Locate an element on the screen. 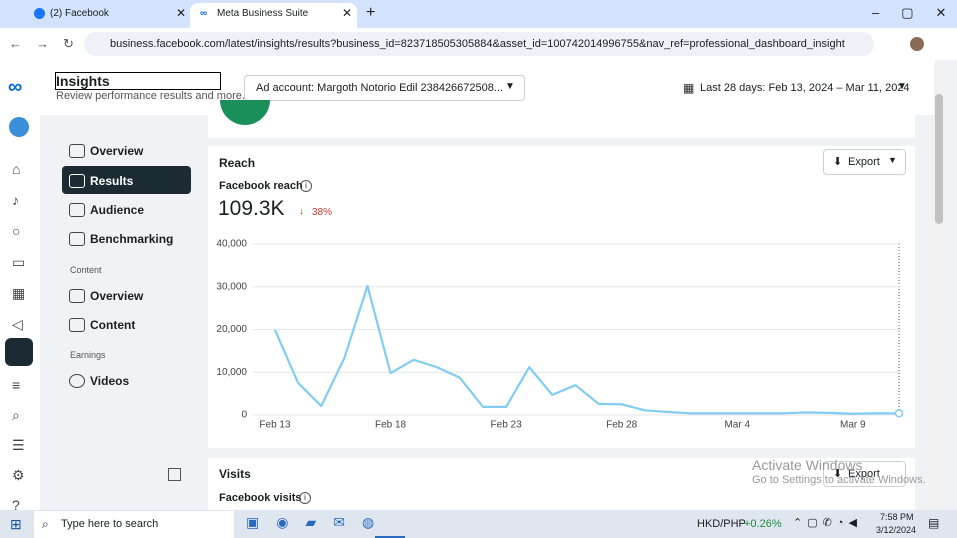  search-icon: ⌕ is located at coordinates (45, 524).